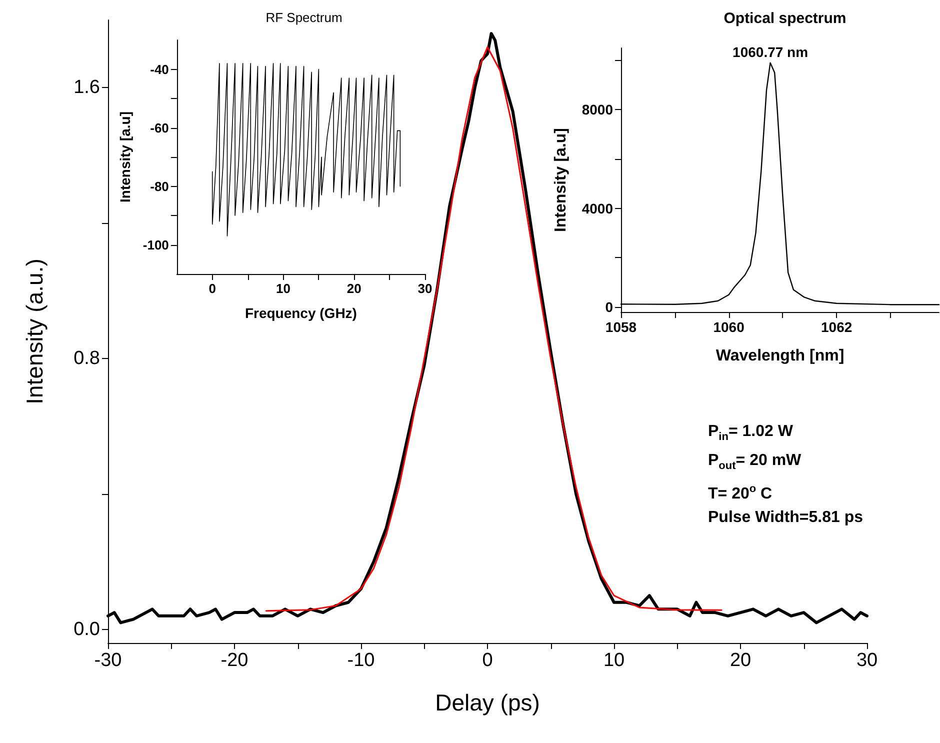 This screenshot has width=940, height=743. I want to click on y-tick-label: 1.6, so click(87, 87).